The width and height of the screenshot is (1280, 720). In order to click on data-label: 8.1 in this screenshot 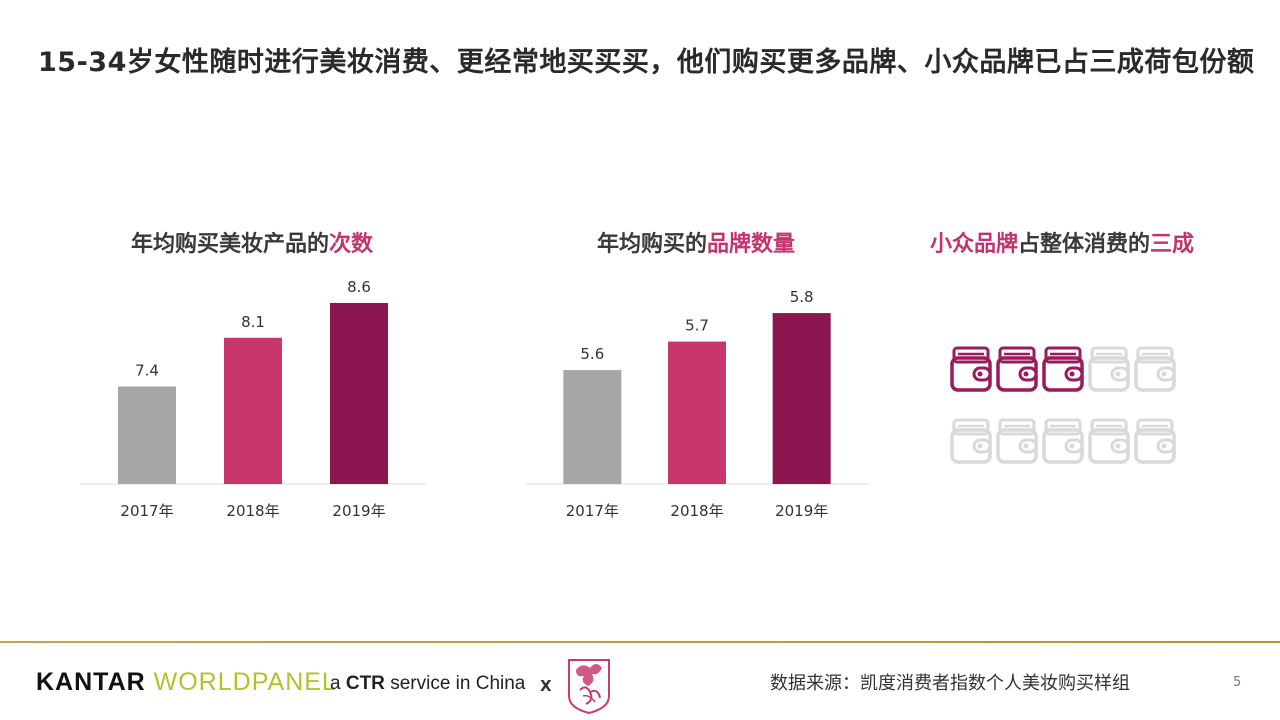, I will do `click(253, 322)`.